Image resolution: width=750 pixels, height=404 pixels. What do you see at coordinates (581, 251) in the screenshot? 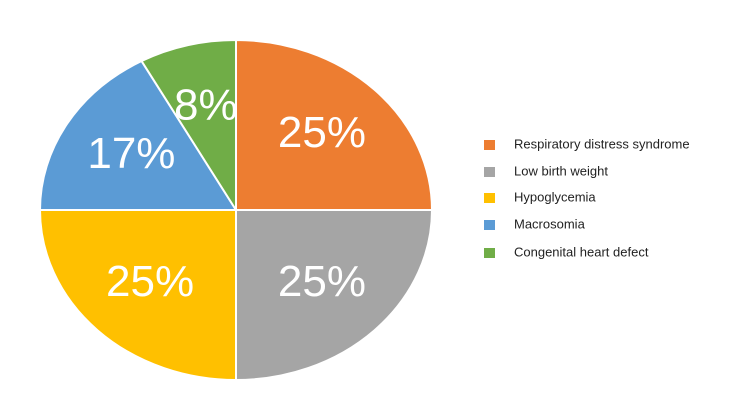
I see `legend-label: Congenital heart defect` at bounding box center [581, 251].